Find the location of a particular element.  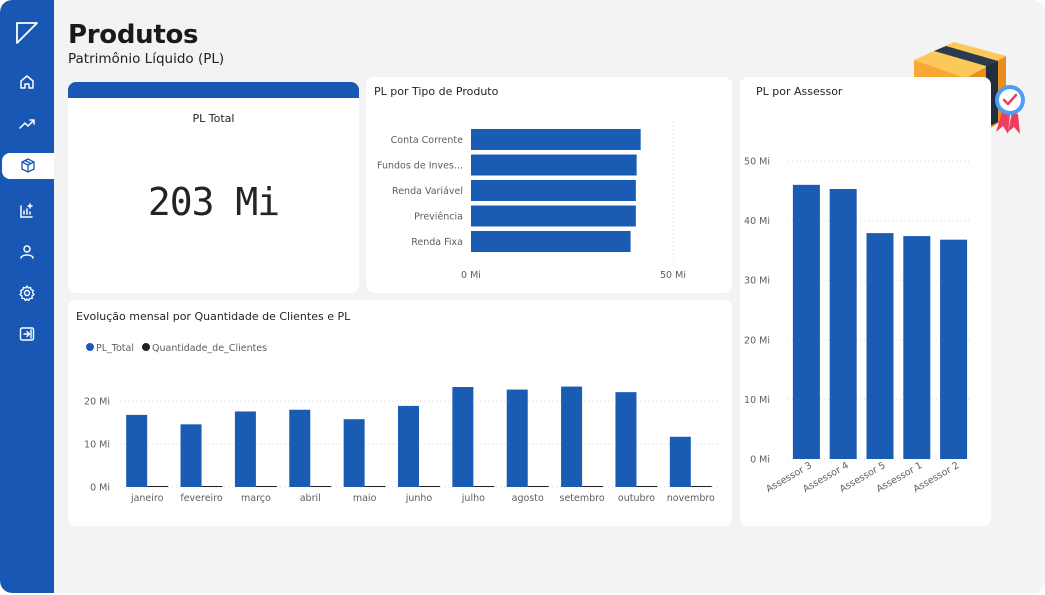

report-icon is located at coordinates (26, 210).